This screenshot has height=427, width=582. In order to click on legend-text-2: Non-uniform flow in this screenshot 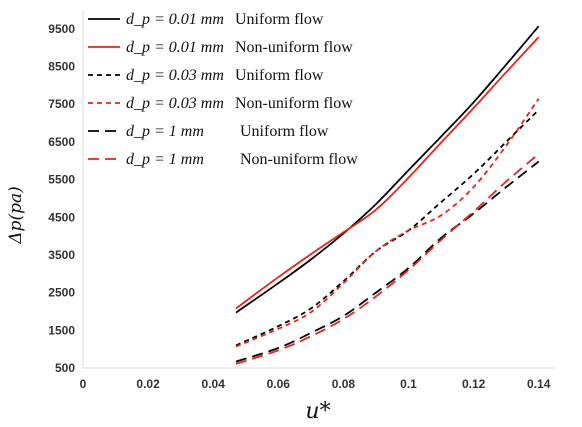, I will do `click(294, 47)`.